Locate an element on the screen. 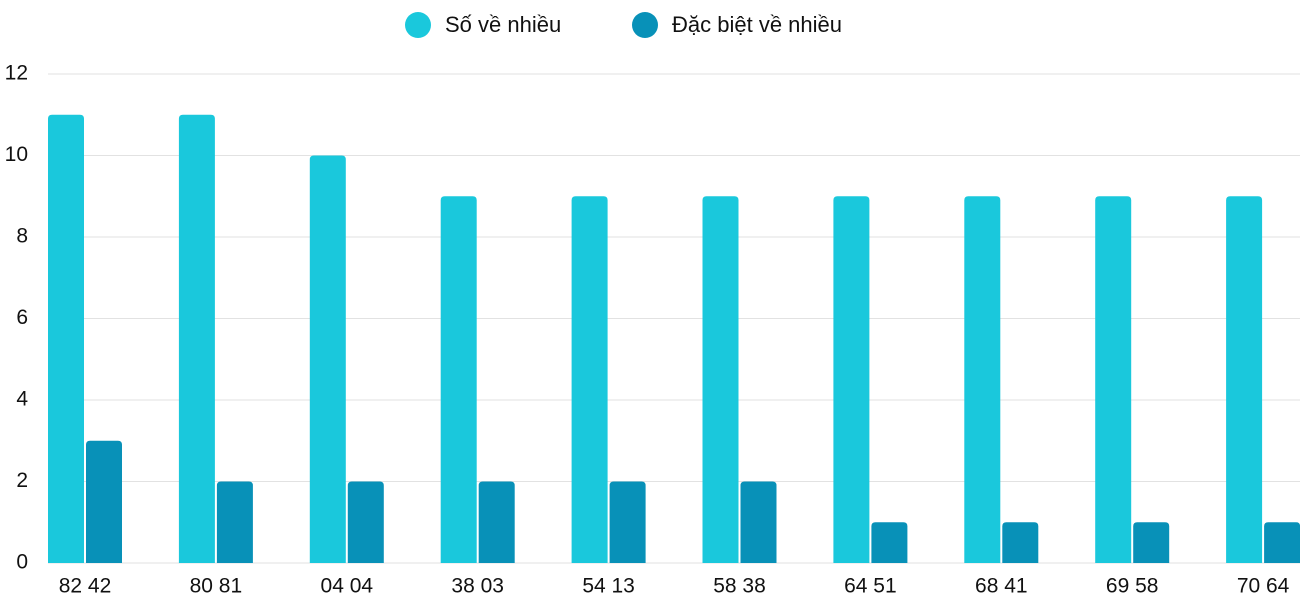 This screenshot has width=1300, height=600. y-tick-label: 6 is located at coordinates (22, 317).